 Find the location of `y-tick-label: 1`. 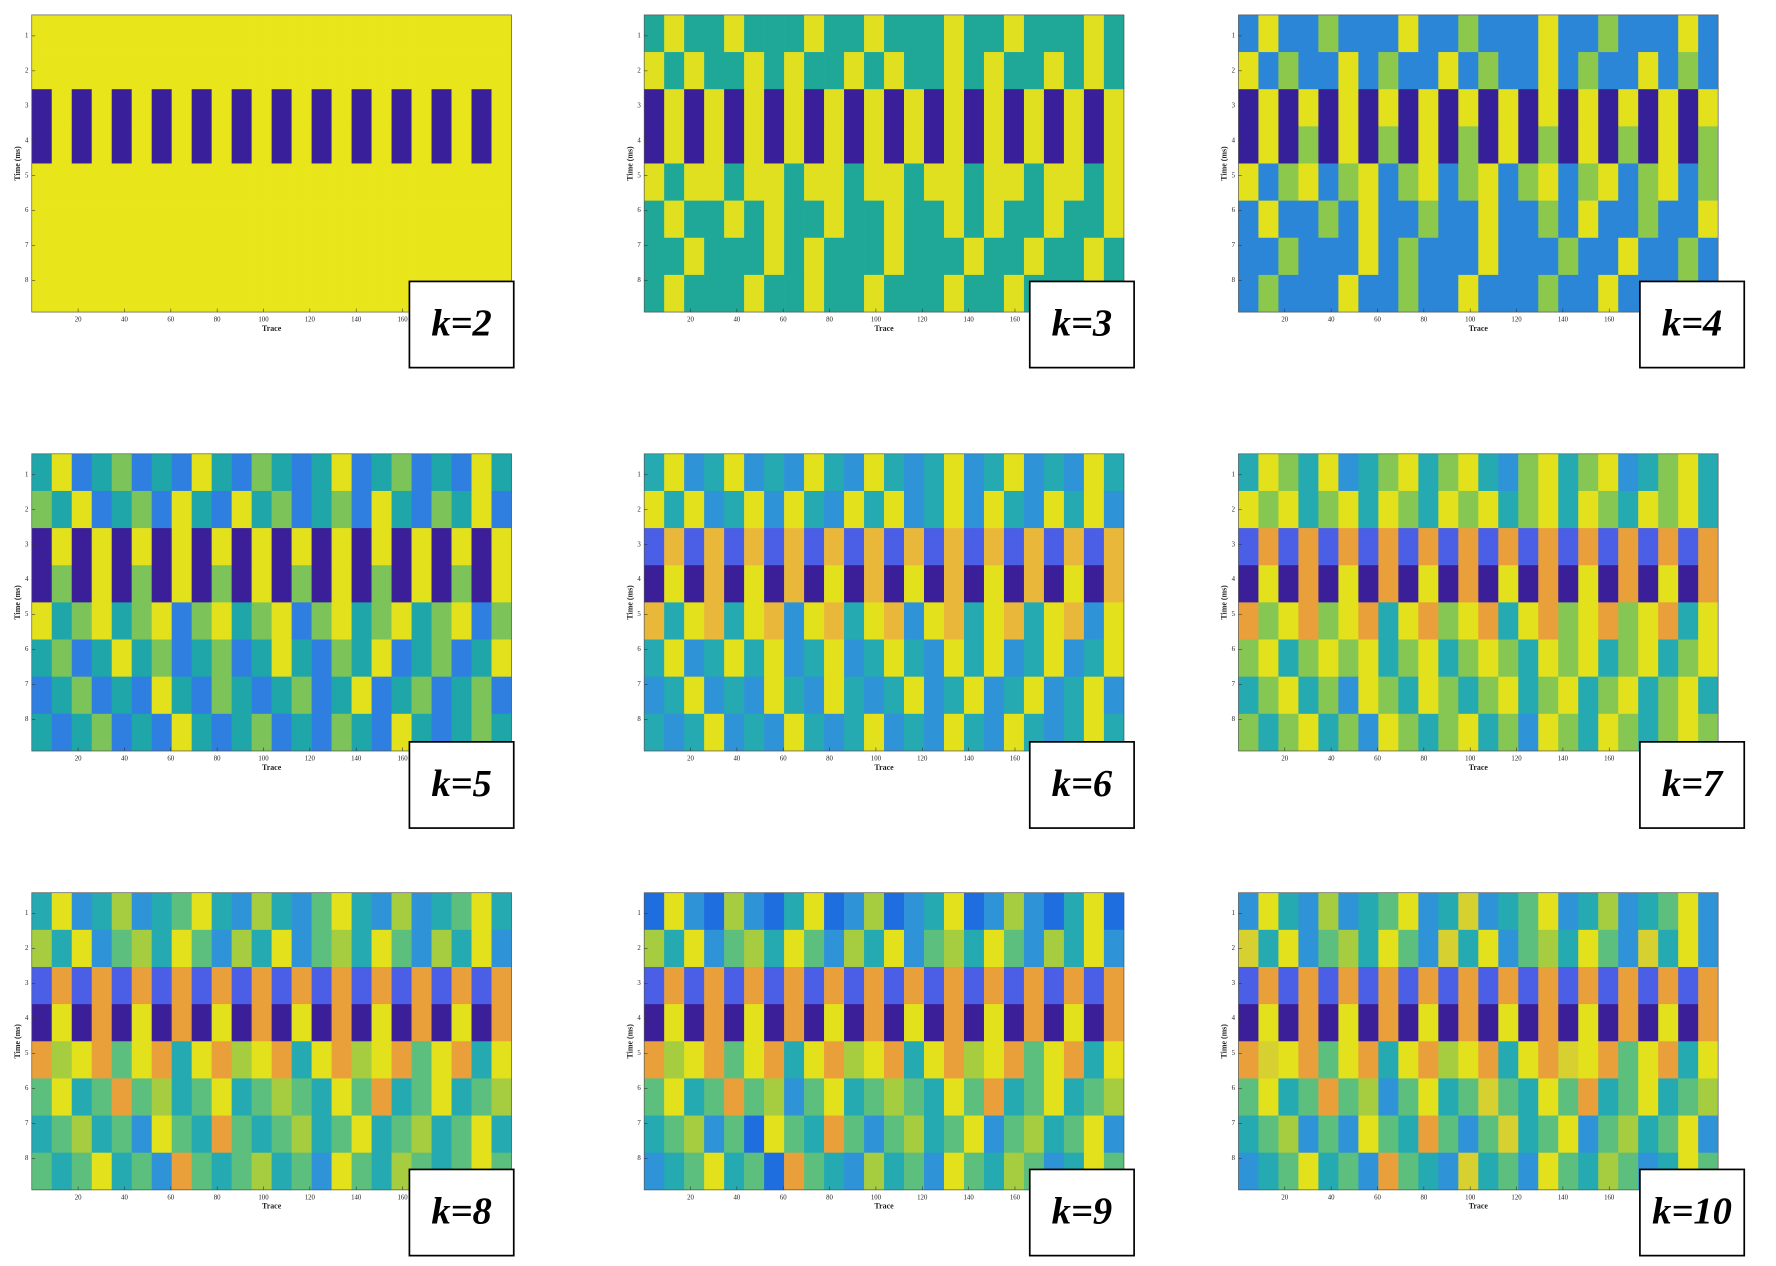

y-tick-label: 1 is located at coordinates (638, 913).